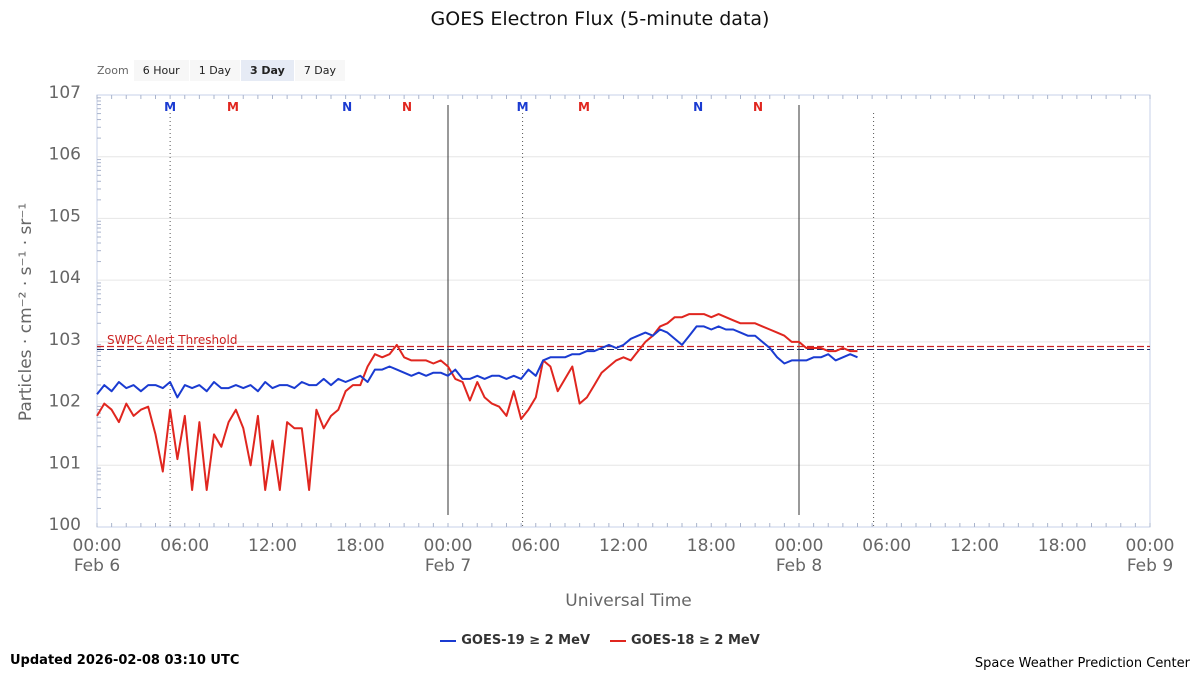 This screenshot has width=1200, height=675. What do you see at coordinates (125, 660) in the screenshot?
I see `updated-timestamp: Updated 2026-02-08 03:10 UTC` at bounding box center [125, 660].